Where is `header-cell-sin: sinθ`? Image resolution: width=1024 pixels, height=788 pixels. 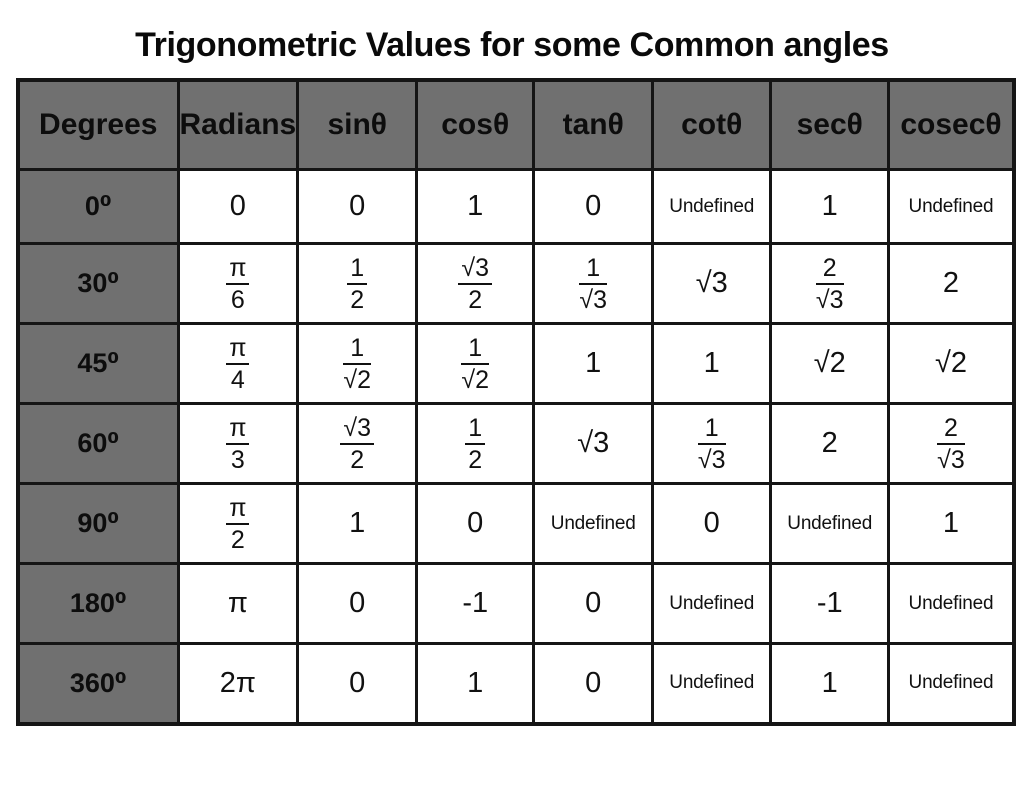
header-cell-sin: sinθ is located at coordinates (357, 124).